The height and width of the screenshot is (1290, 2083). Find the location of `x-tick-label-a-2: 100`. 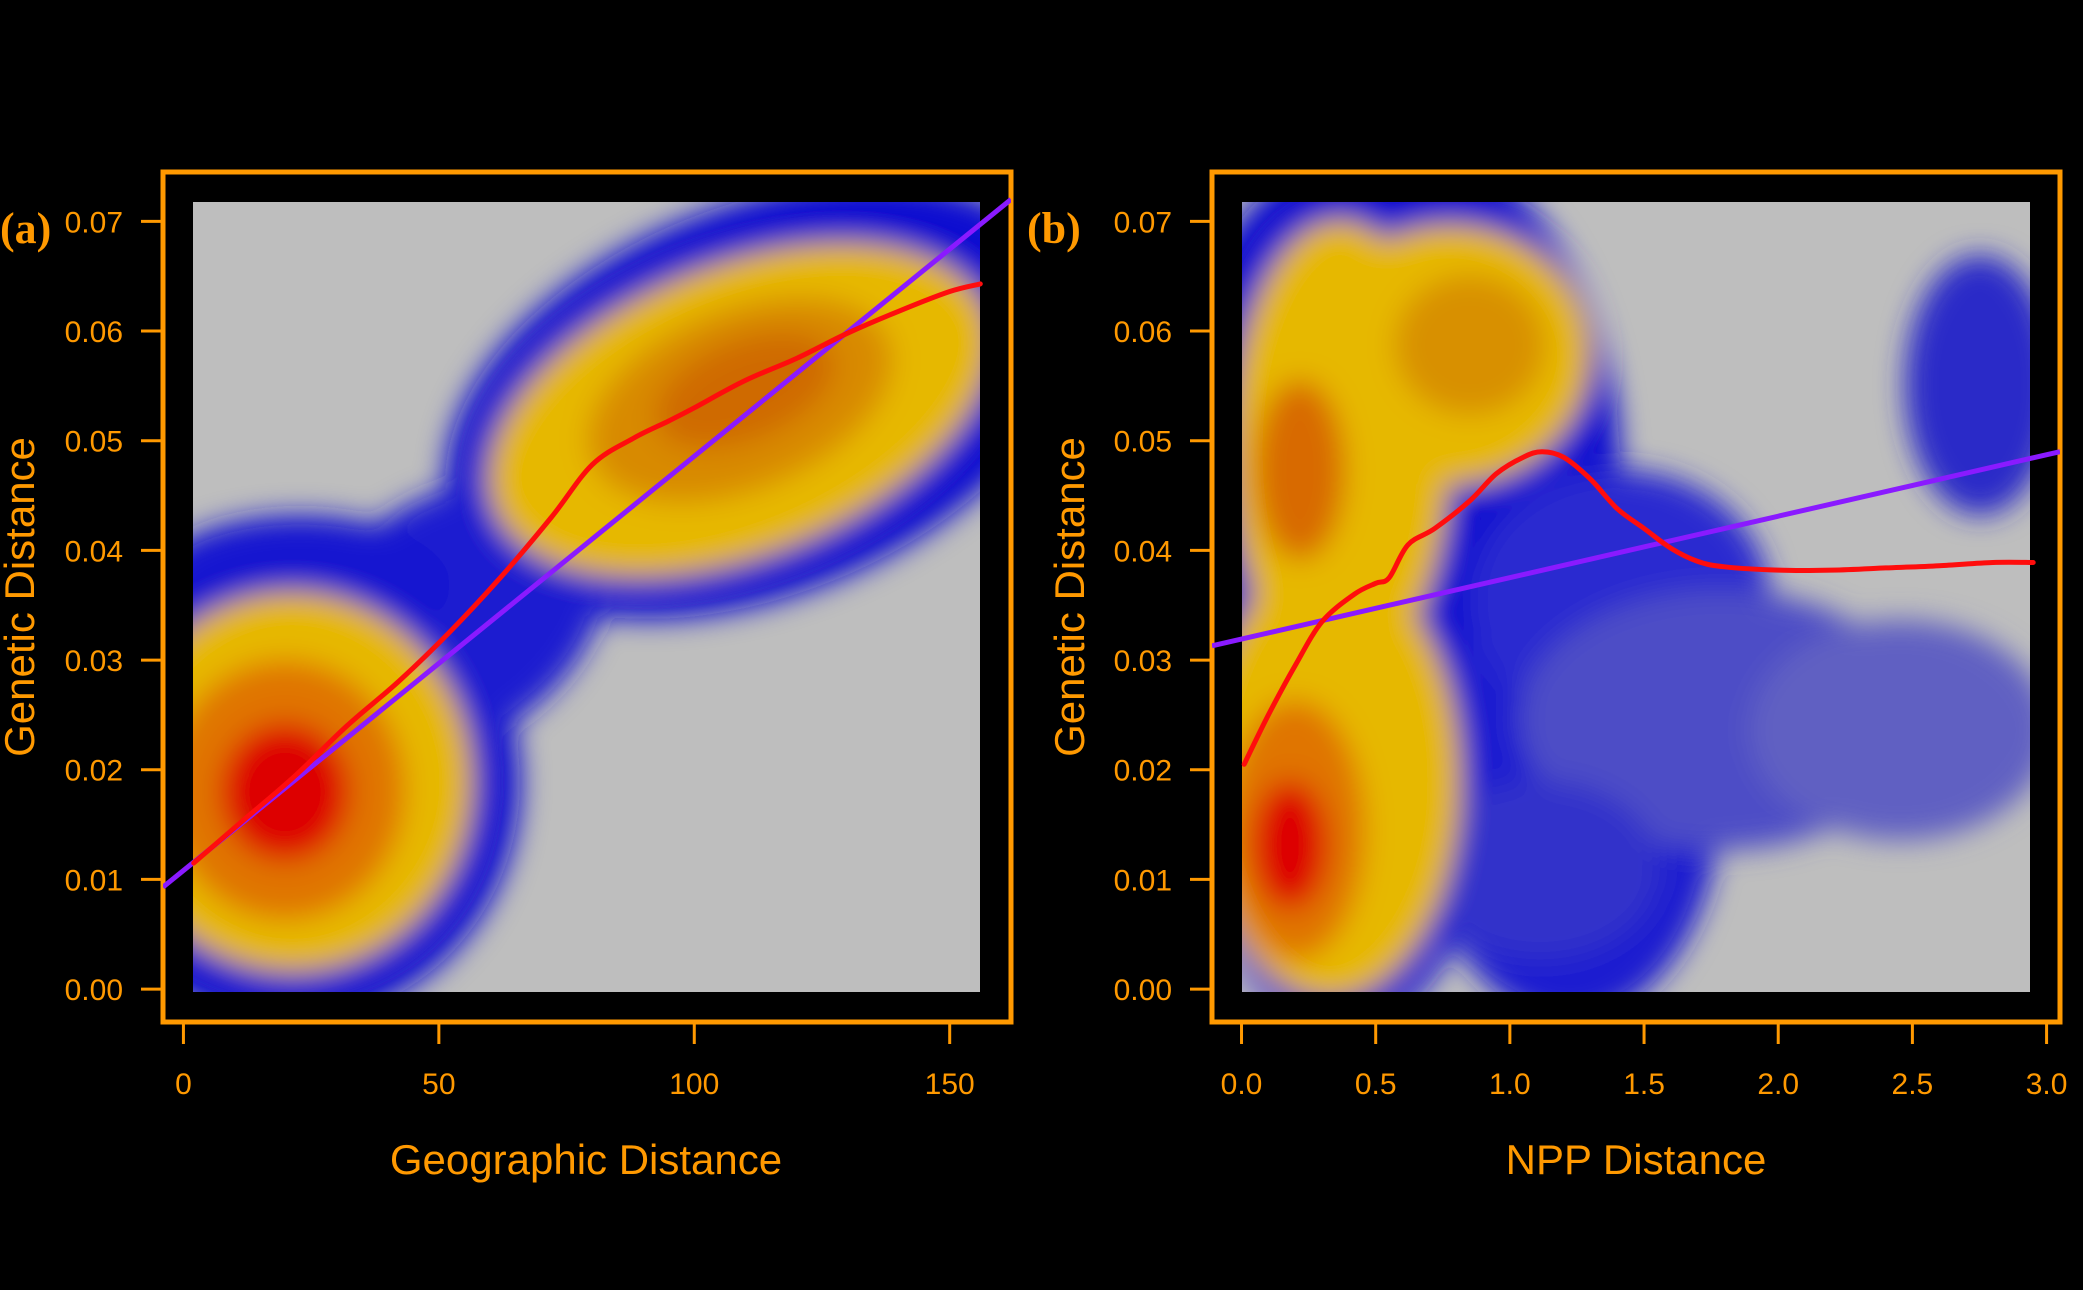

x-tick-label-a-2: 100 is located at coordinates (694, 1084).